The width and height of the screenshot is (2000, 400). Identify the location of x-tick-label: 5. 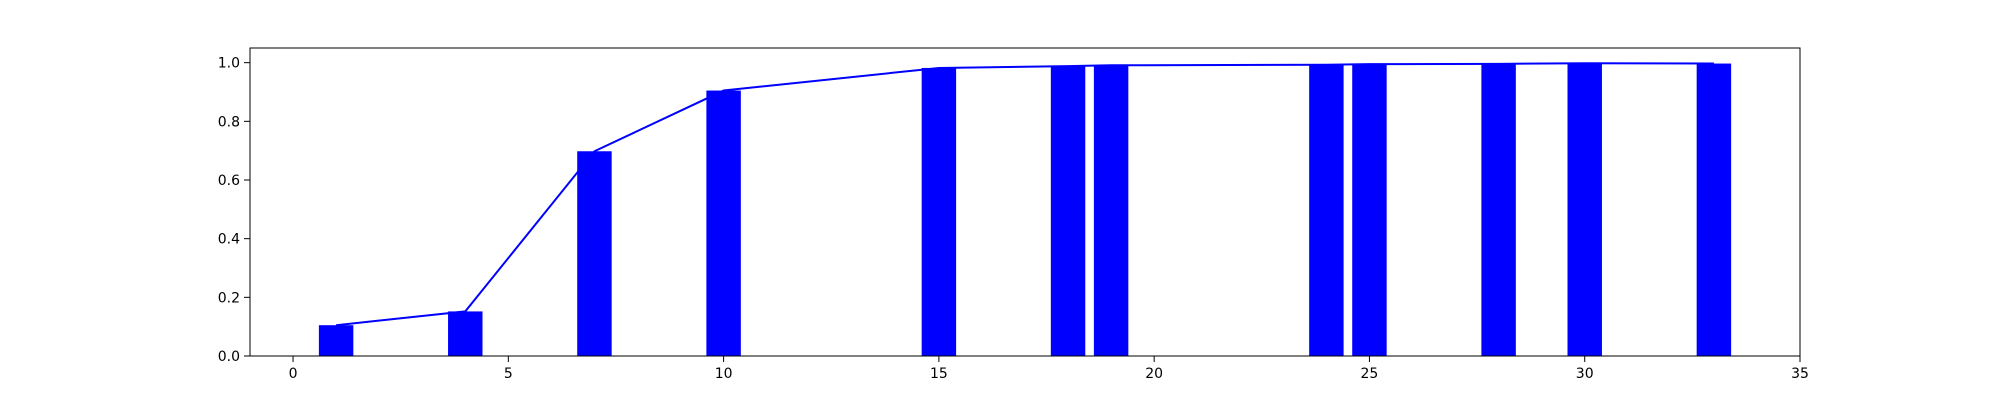
(508, 374).